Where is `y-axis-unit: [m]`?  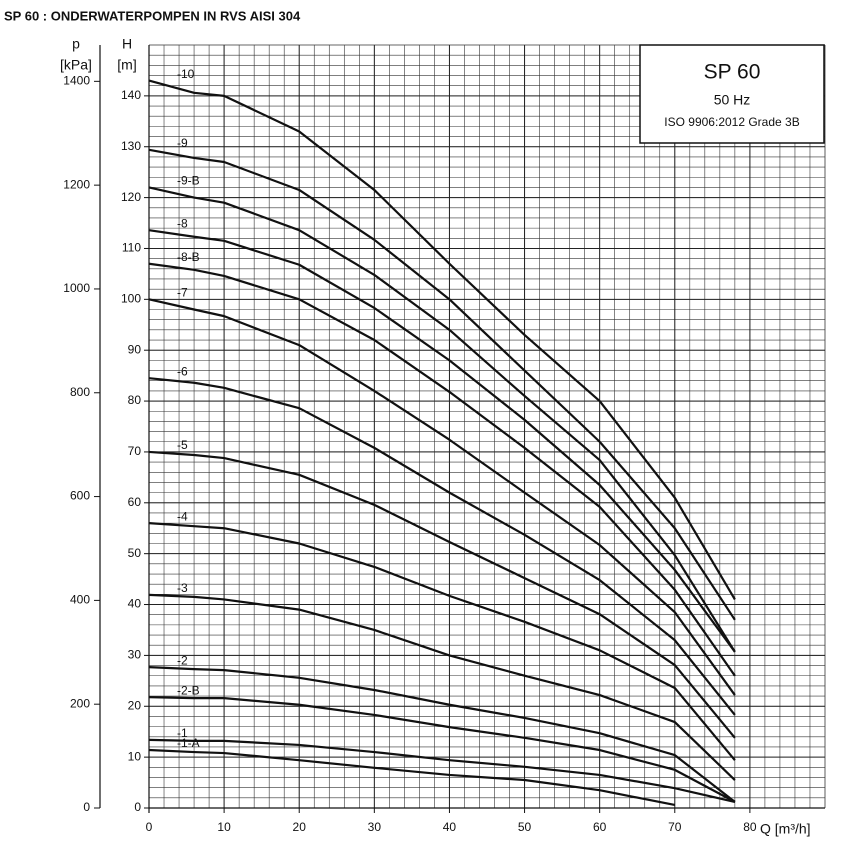
y-axis-unit: [m] is located at coordinates (126, 65).